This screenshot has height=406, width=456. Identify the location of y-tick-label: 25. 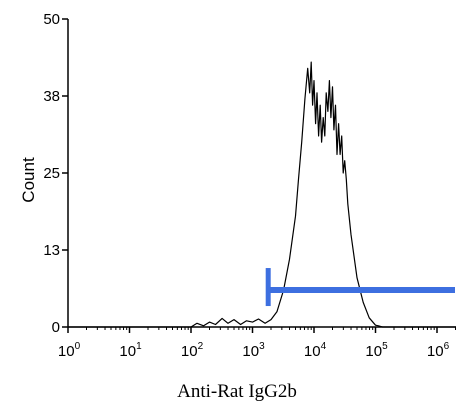
(51, 173).